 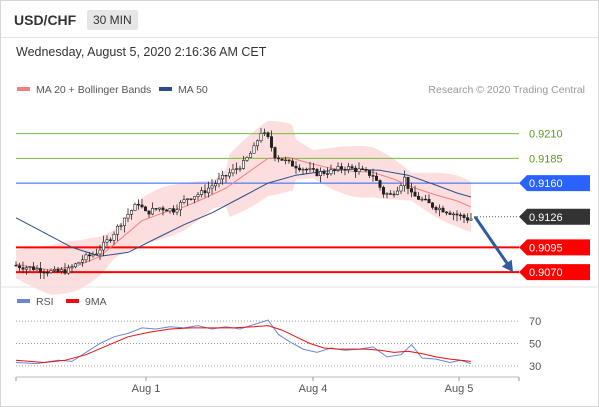 I want to click on level-label-0.9070: 0.9070, so click(x=546, y=273).